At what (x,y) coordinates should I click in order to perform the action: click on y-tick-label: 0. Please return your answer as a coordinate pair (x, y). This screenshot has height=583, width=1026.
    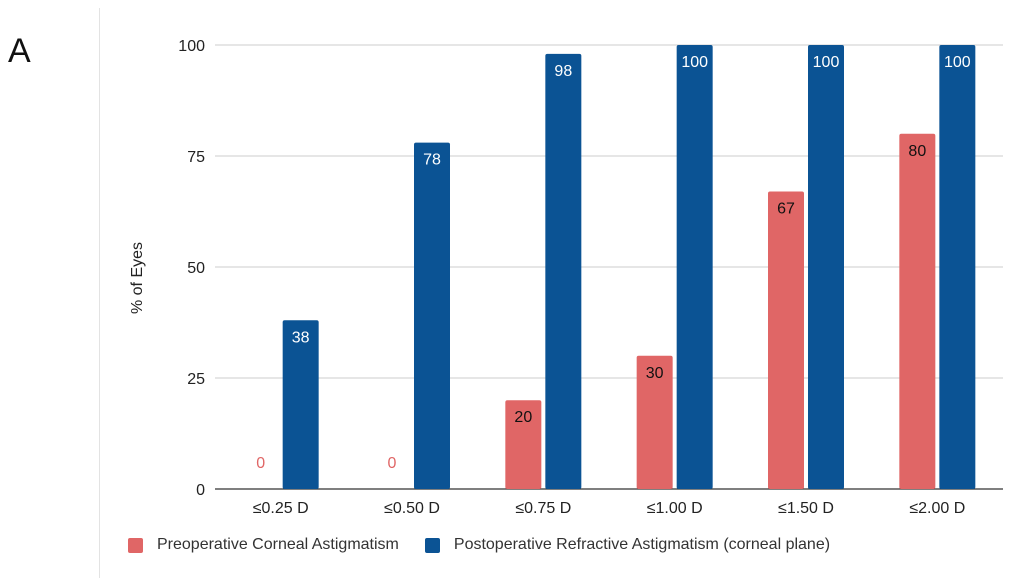
    Looking at the image, I should click on (200, 490).